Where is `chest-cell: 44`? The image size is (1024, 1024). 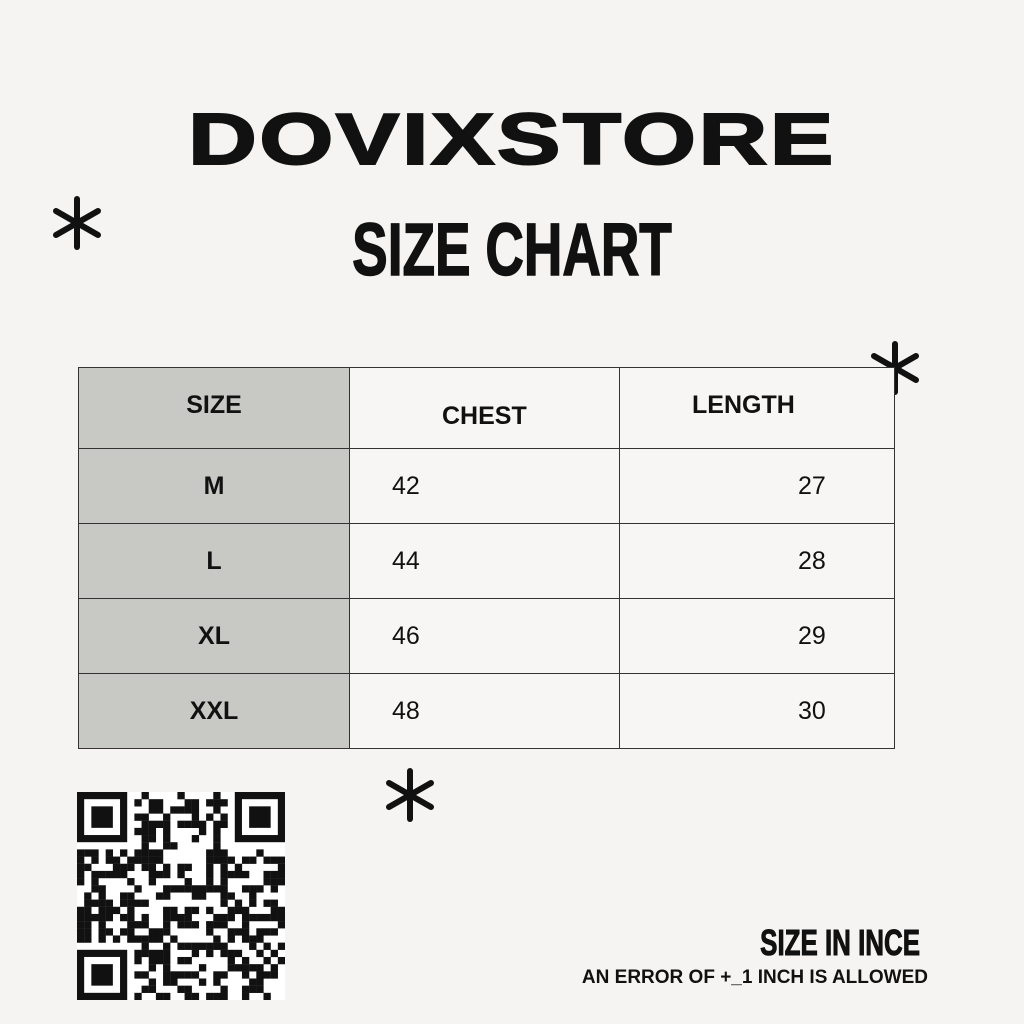 chest-cell: 44 is located at coordinates (484, 561).